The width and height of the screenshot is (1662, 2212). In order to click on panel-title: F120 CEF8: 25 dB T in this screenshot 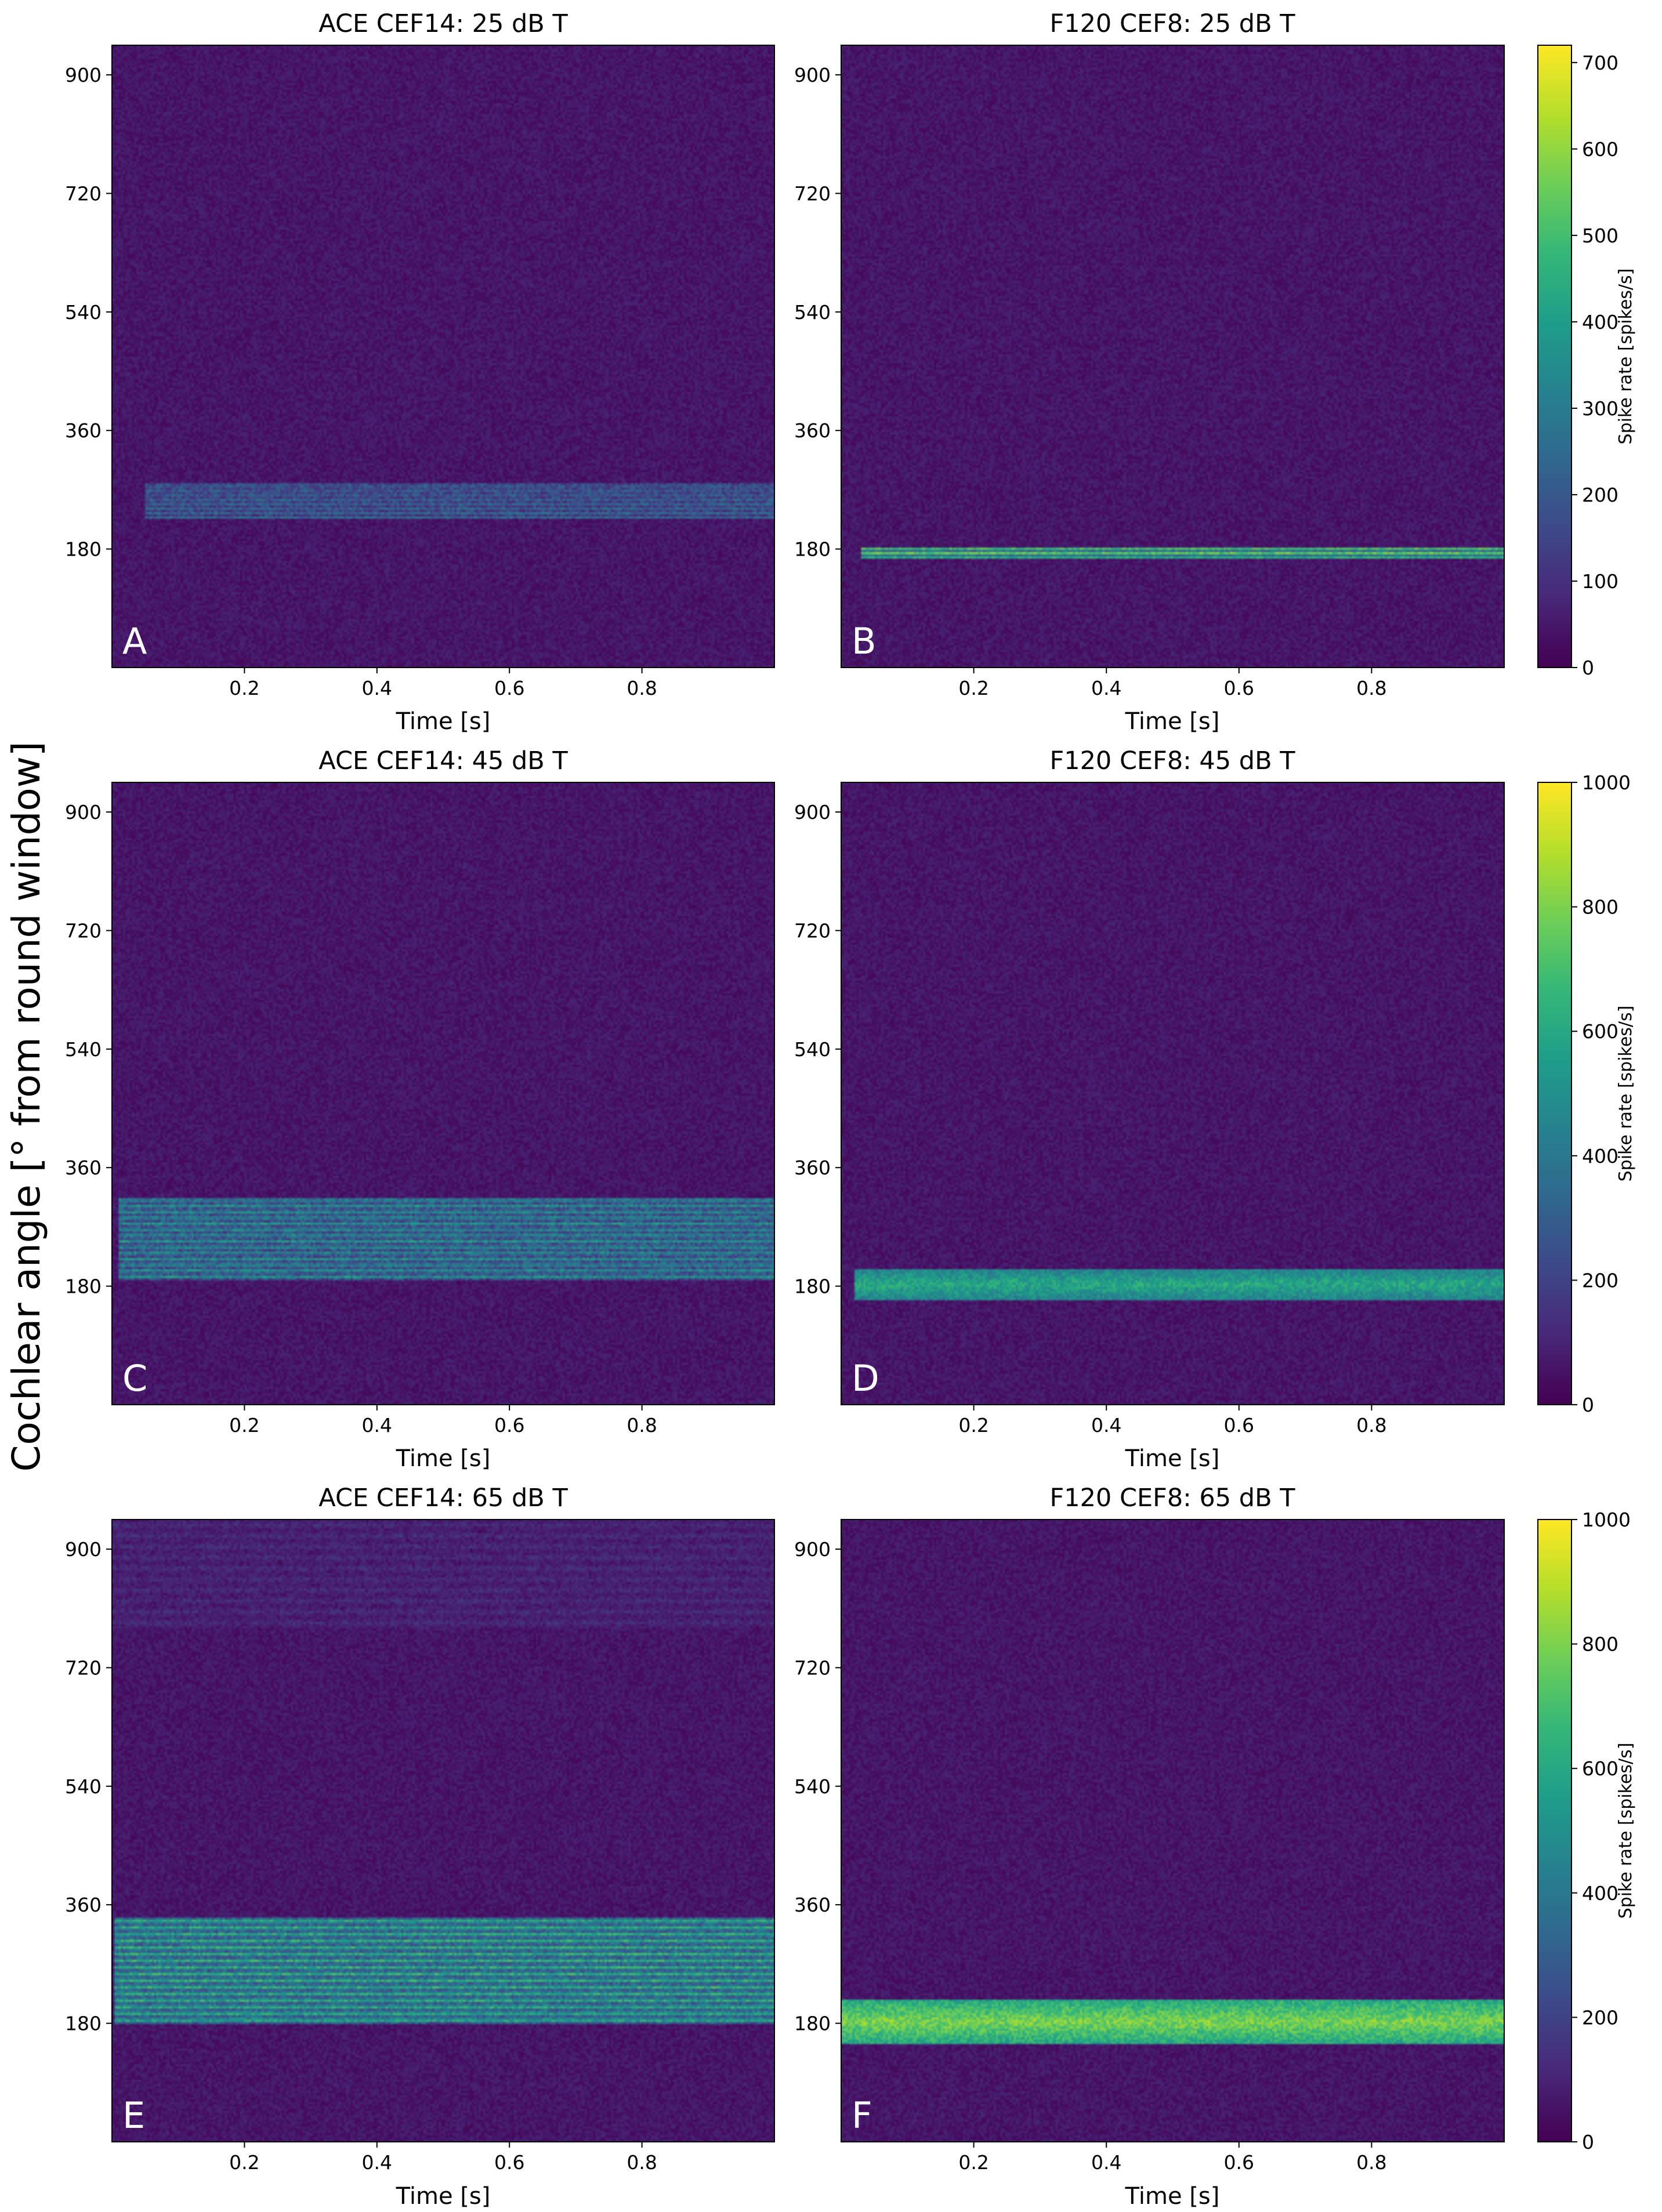, I will do `click(1172, 23)`.